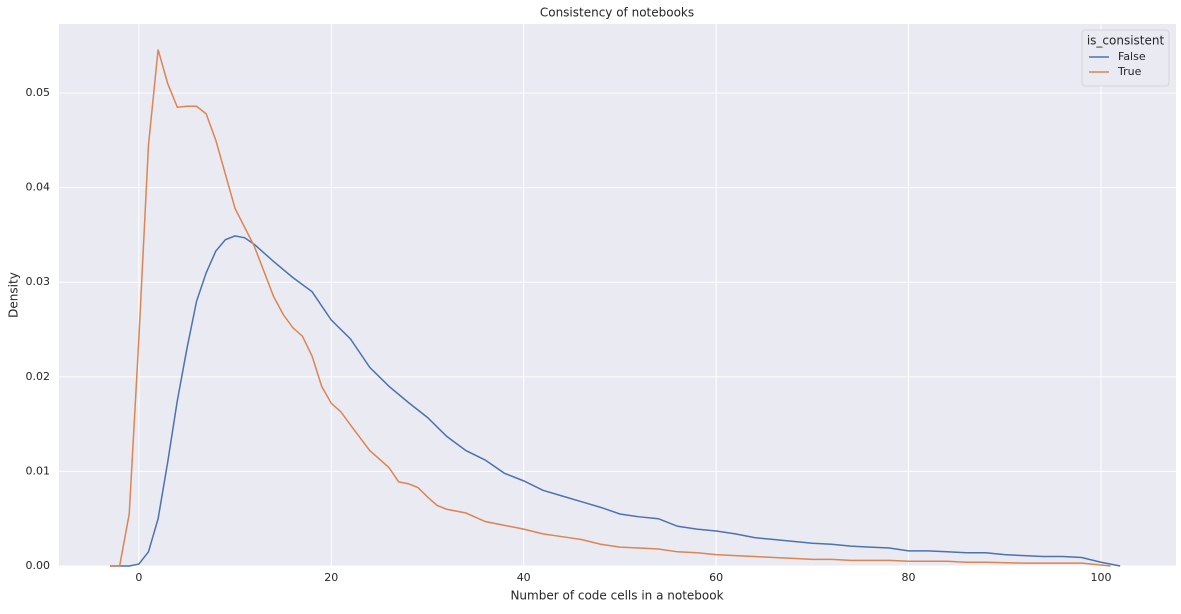  I want to click on y-tick-label: 0.03, so click(38, 281).